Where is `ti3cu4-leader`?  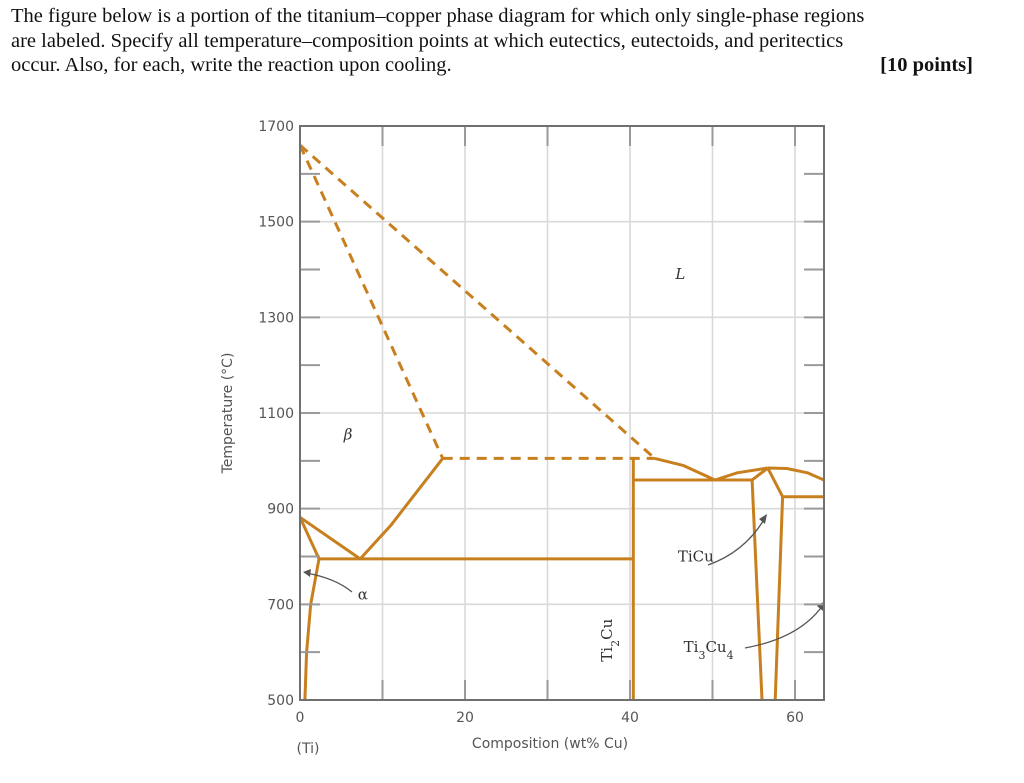
ti3cu4-leader is located at coordinates (784, 626).